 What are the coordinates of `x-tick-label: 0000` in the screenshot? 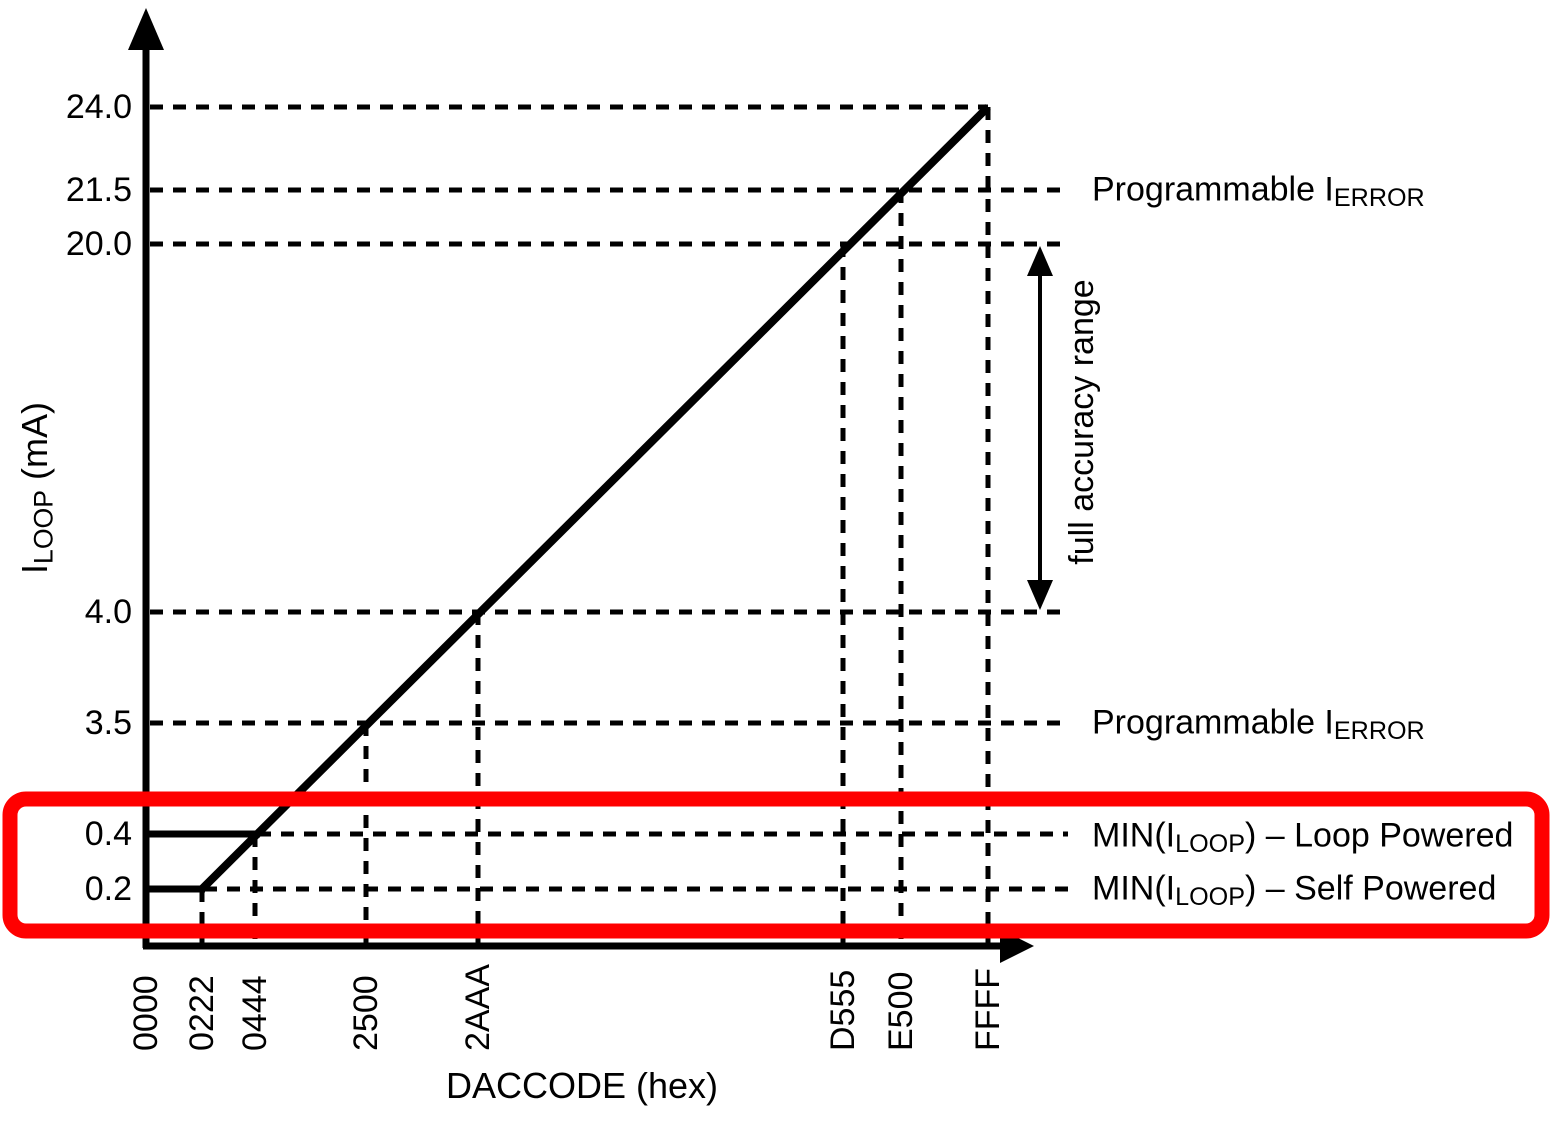 It's located at (146, 1013).